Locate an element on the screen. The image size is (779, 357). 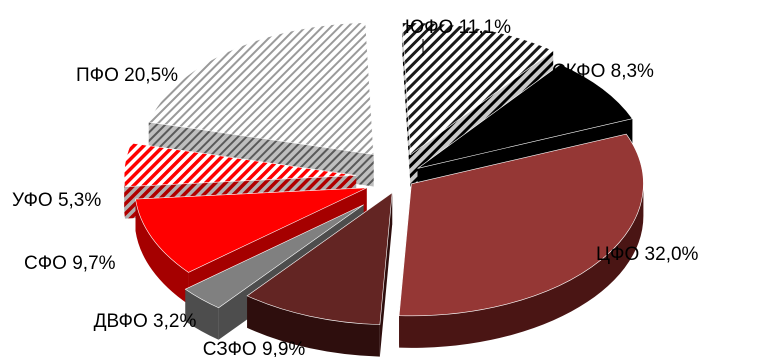
slice-top-skfo is located at coordinates (525, 116).